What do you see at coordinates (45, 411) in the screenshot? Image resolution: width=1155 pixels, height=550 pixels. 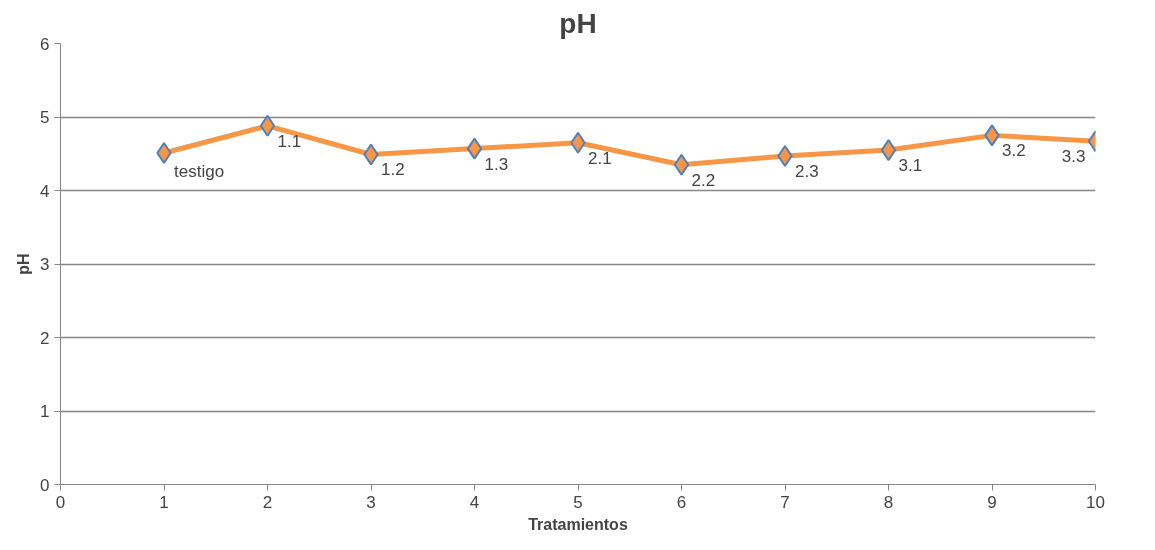 I see `y-tick-label: 1` at bounding box center [45, 411].